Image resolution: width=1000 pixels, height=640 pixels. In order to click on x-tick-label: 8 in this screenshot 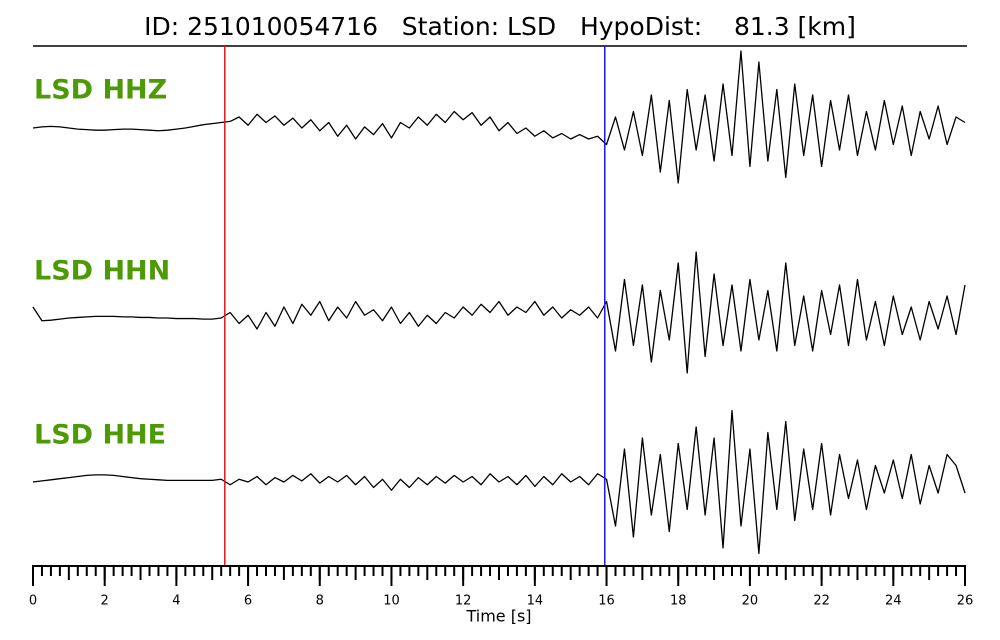, I will do `click(320, 601)`.